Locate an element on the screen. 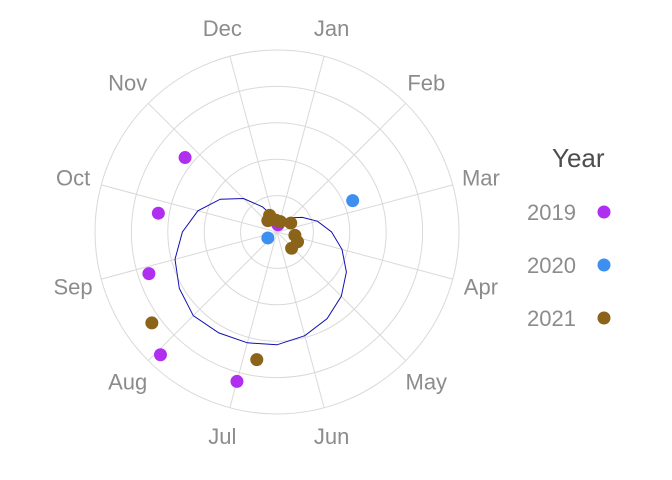  month-label-feb: Feb is located at coordinates (426, 83).